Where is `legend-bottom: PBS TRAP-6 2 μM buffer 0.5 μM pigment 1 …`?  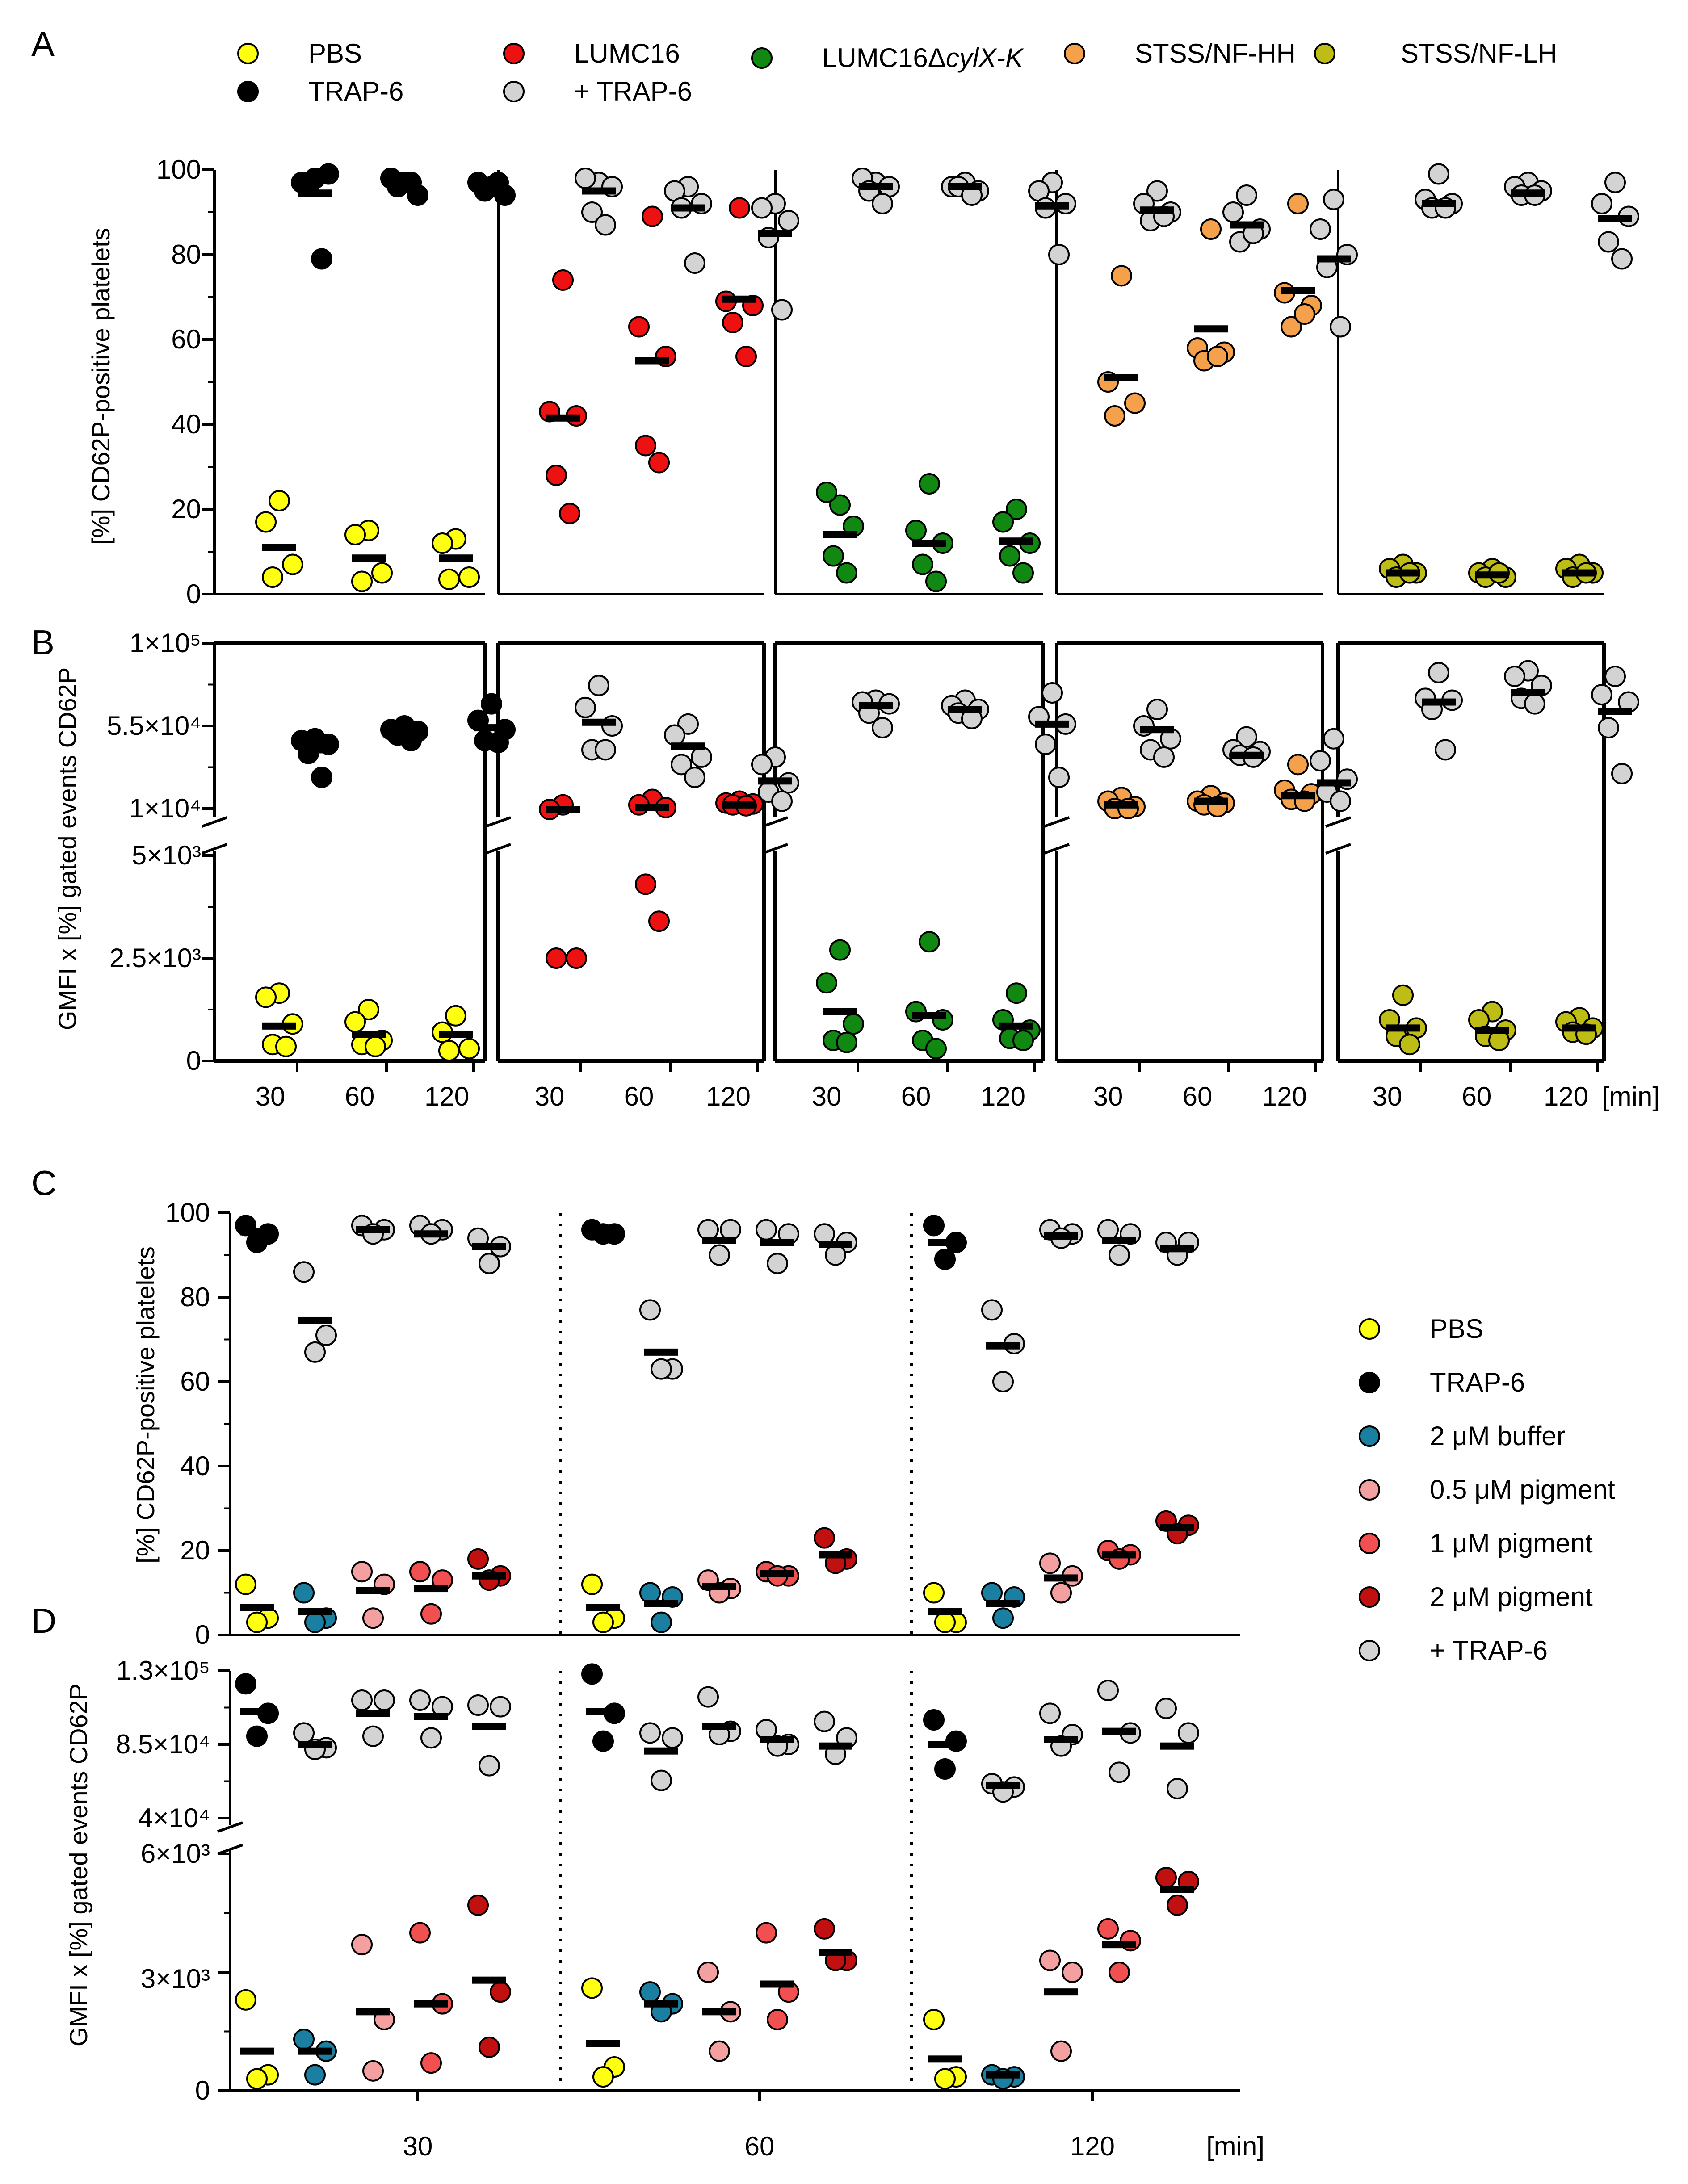 legend-bottom: PBS TRAP-6 2 μM buffer 0.5 μM pigment 1 … is located at coordinates (1487, 1489).